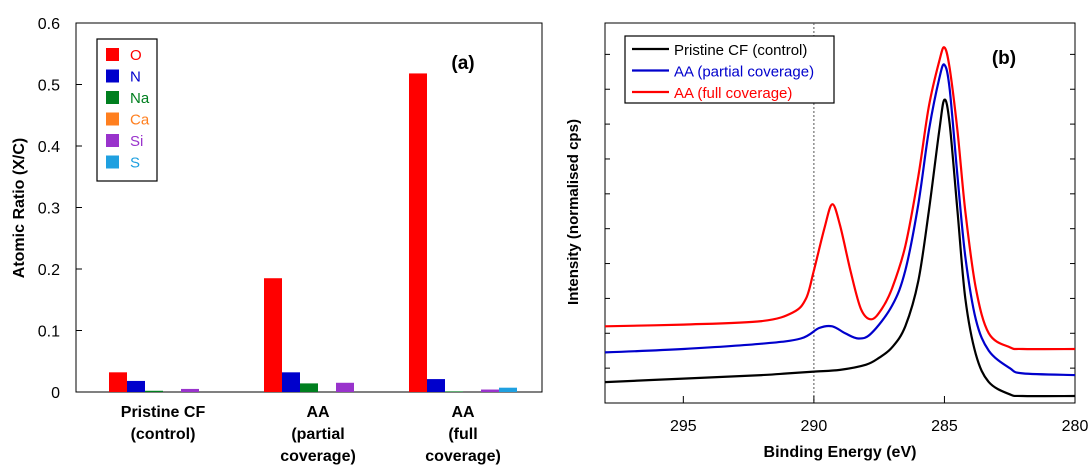 The height and width of the screenshot is (465, 1091). I want to click on bar-s, so click(508, 389).